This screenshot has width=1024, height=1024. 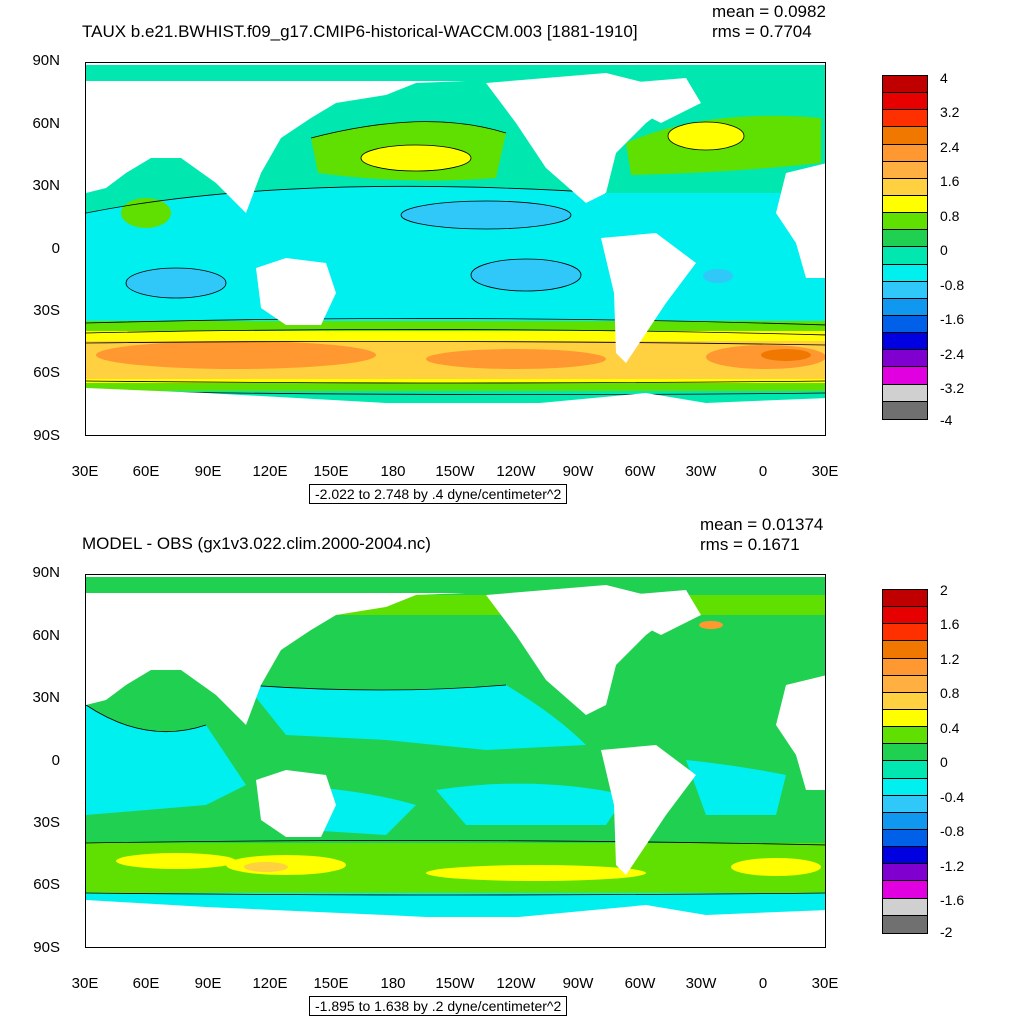 What do you see at coordinates (944, 590) in the screenshot?
I see `colorbar-label: 2` at bounding box center [944, 590].